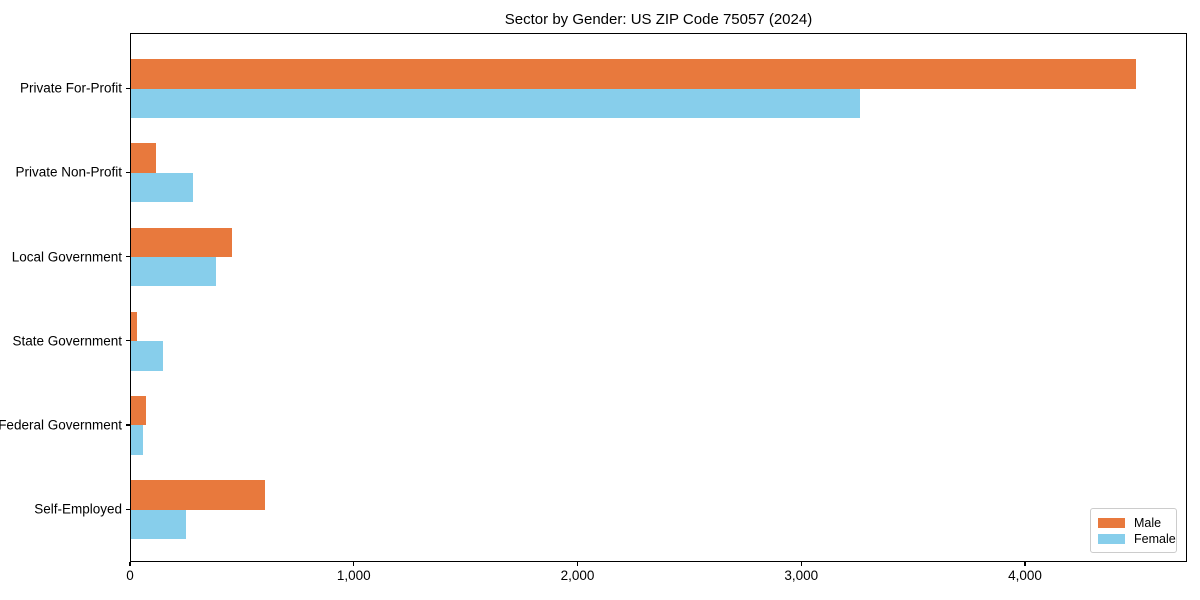 The height and width of the screenshot is (600, 1200). Describe the element at coordinates (174, 272) in the screenshot. I see `bar-female-local-government` at that location.